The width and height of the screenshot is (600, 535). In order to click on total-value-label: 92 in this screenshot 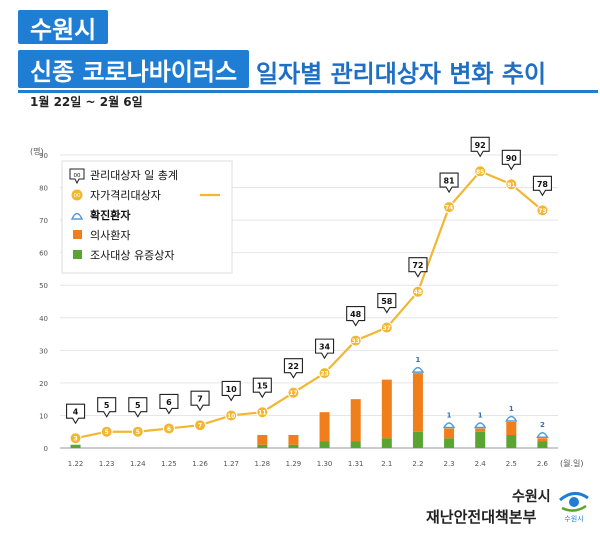, I will do `click(480, 145)`.